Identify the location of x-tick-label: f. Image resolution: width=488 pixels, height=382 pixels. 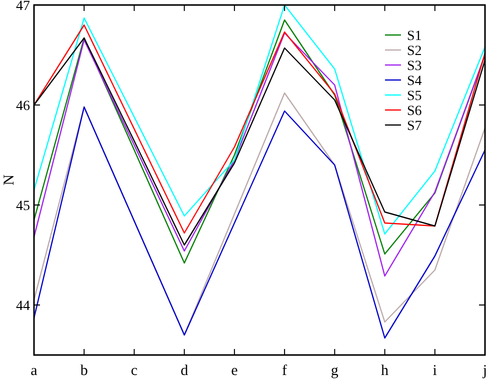
(285, 371).